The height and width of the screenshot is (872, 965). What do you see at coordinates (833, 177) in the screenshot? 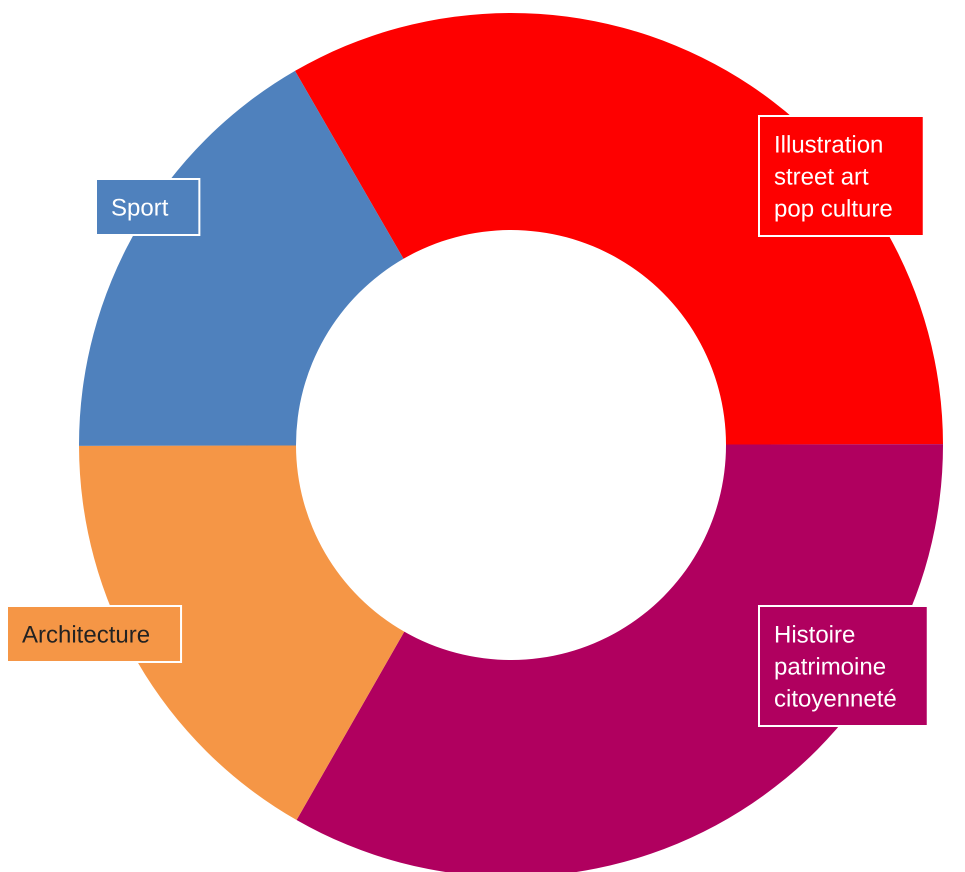
I see `slice-label: Illustration street art pop culture` at bounding box center [833, 177].